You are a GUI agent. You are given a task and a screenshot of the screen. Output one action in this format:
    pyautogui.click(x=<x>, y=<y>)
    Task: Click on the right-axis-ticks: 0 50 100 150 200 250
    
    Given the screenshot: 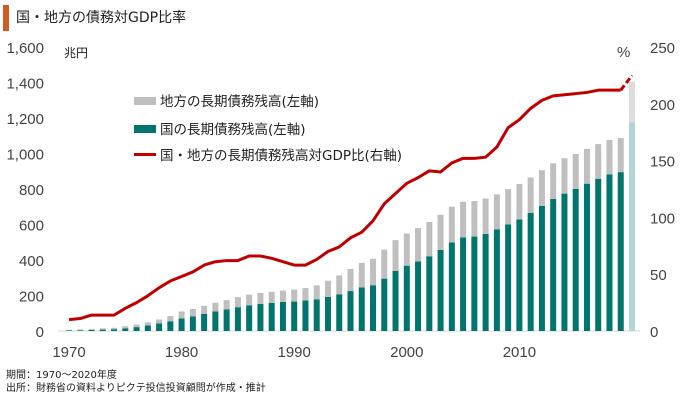 What is the action you would take?
    pyautogui.click(x=662, y=190)
    